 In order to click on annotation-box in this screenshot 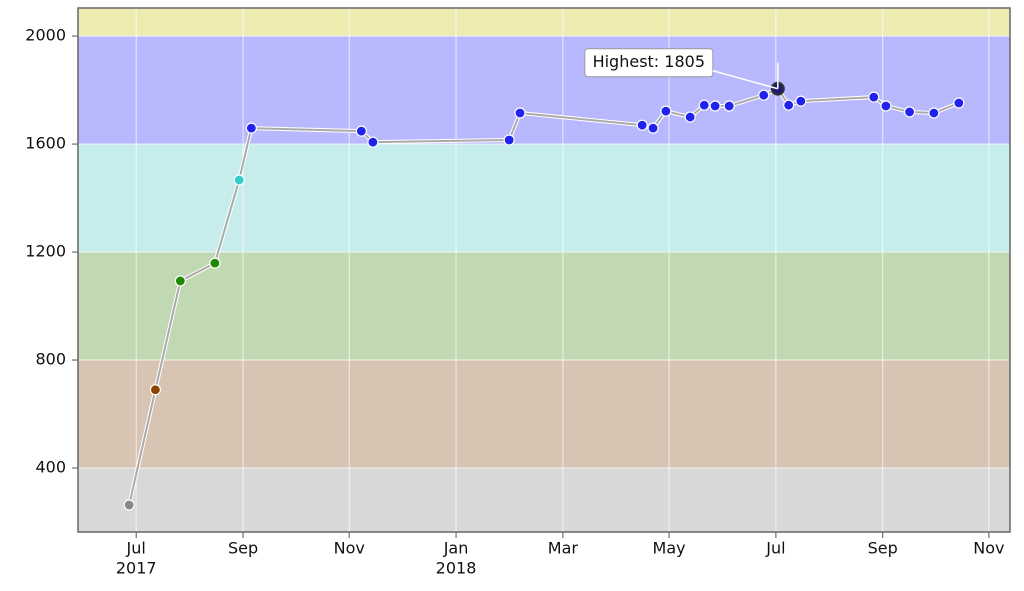, I will do `click(649, 63)`.